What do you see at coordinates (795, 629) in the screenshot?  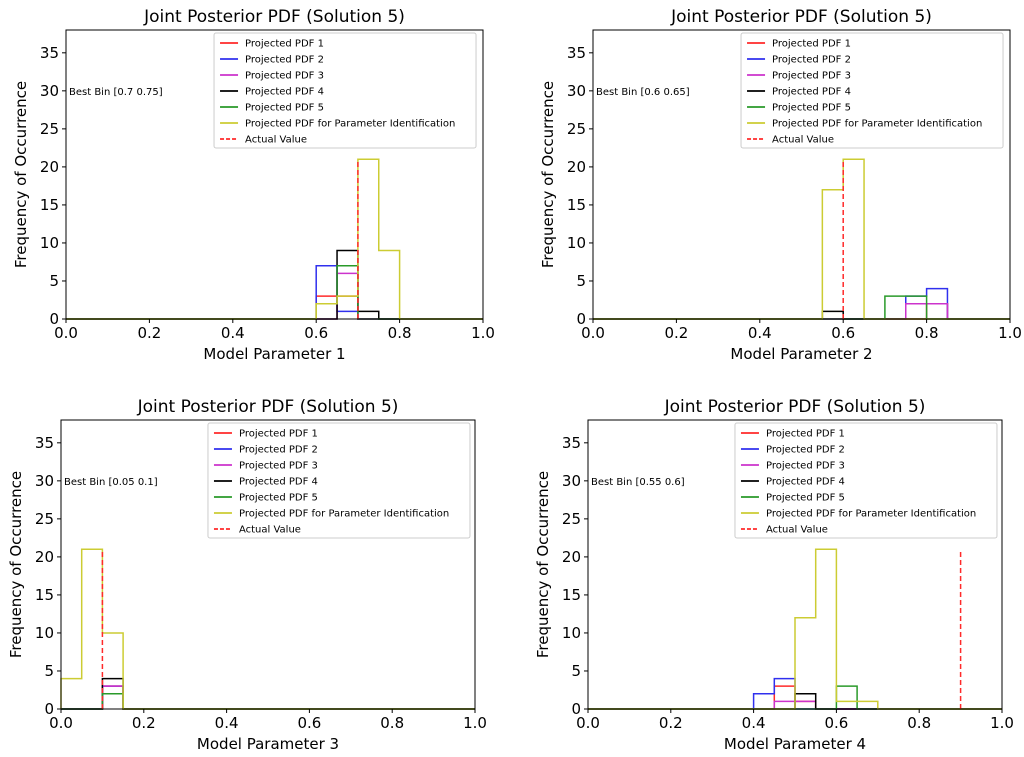 I see `histogram-series-identification` at bounding box center [795, 629].